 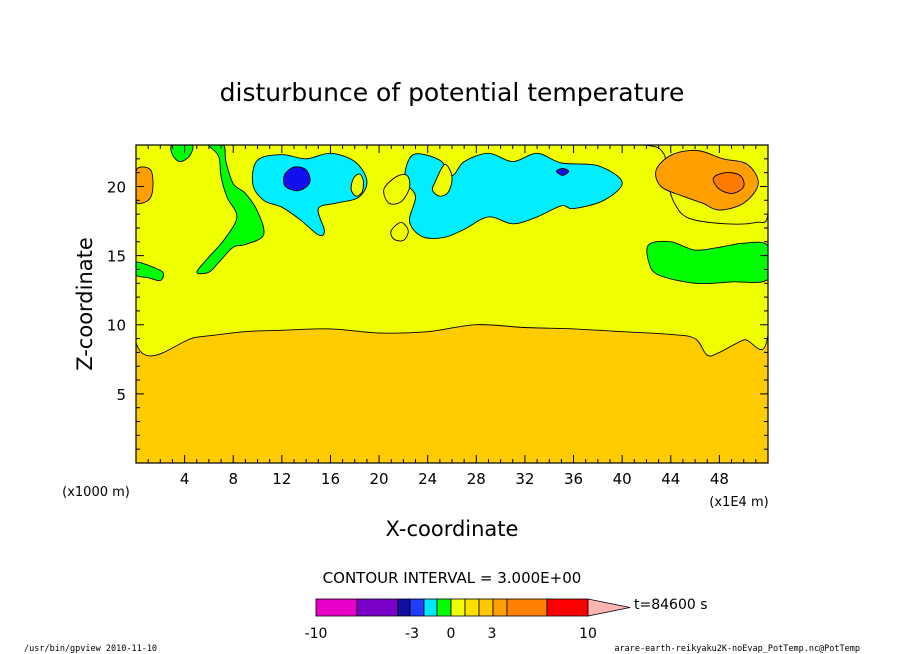 What do you see at coordinates (707, 180) in the screenshot?
I see `contour-region-orange` at bounding box center [707, 180].